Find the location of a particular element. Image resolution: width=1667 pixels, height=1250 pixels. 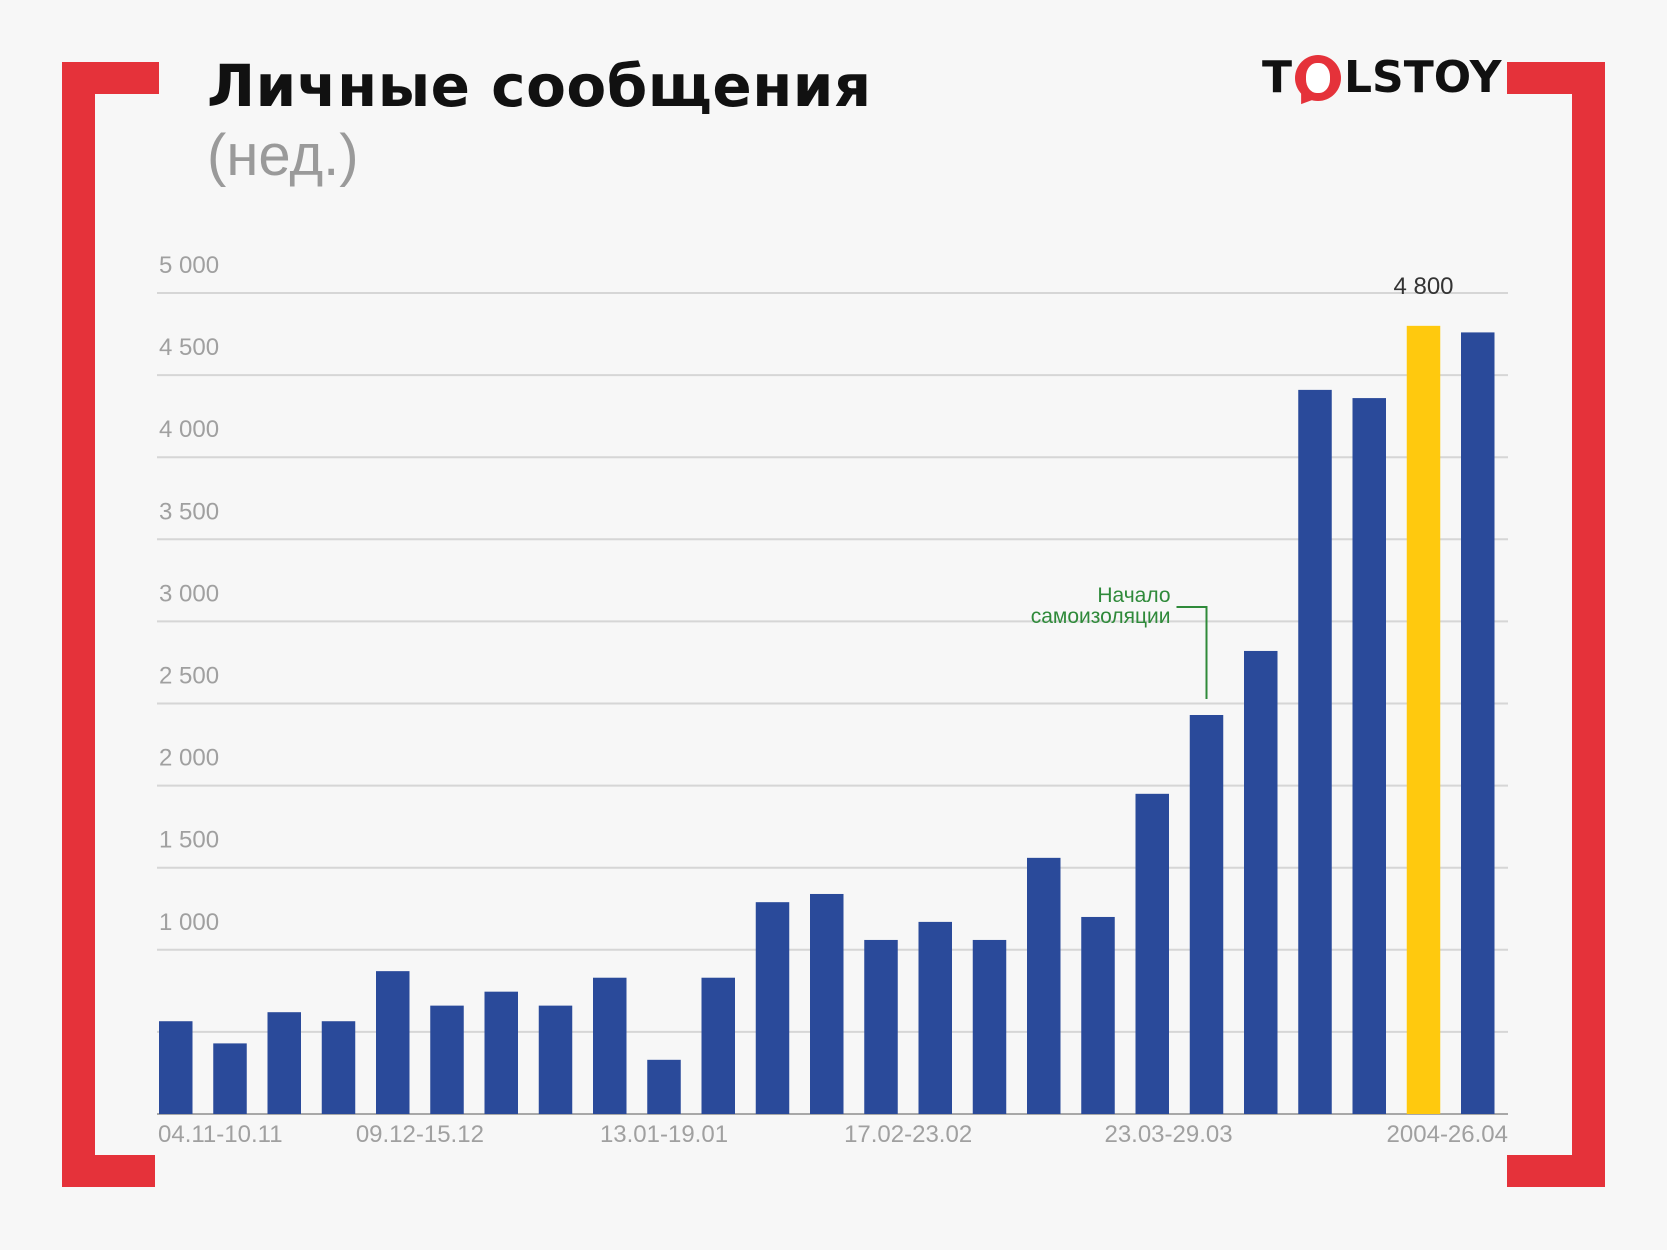

y-tick-label: 3 000 is located at coordinates (189, 593).